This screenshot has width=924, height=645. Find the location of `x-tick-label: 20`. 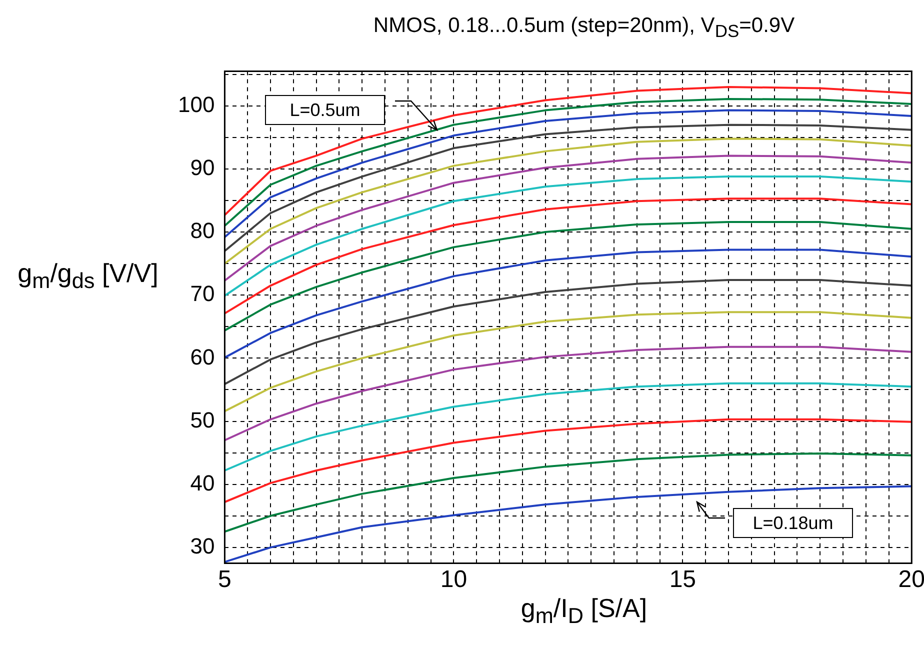

x-tick-label: 20 is located at coordinates (911, 580).